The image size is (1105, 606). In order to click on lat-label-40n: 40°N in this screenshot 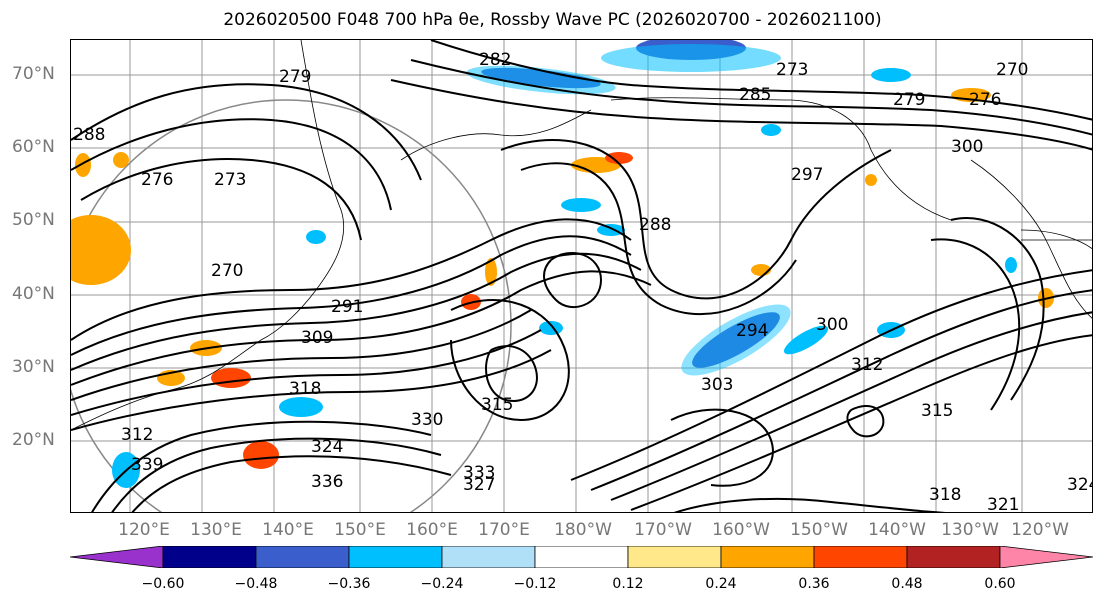, I will do `click(33, 294)`.